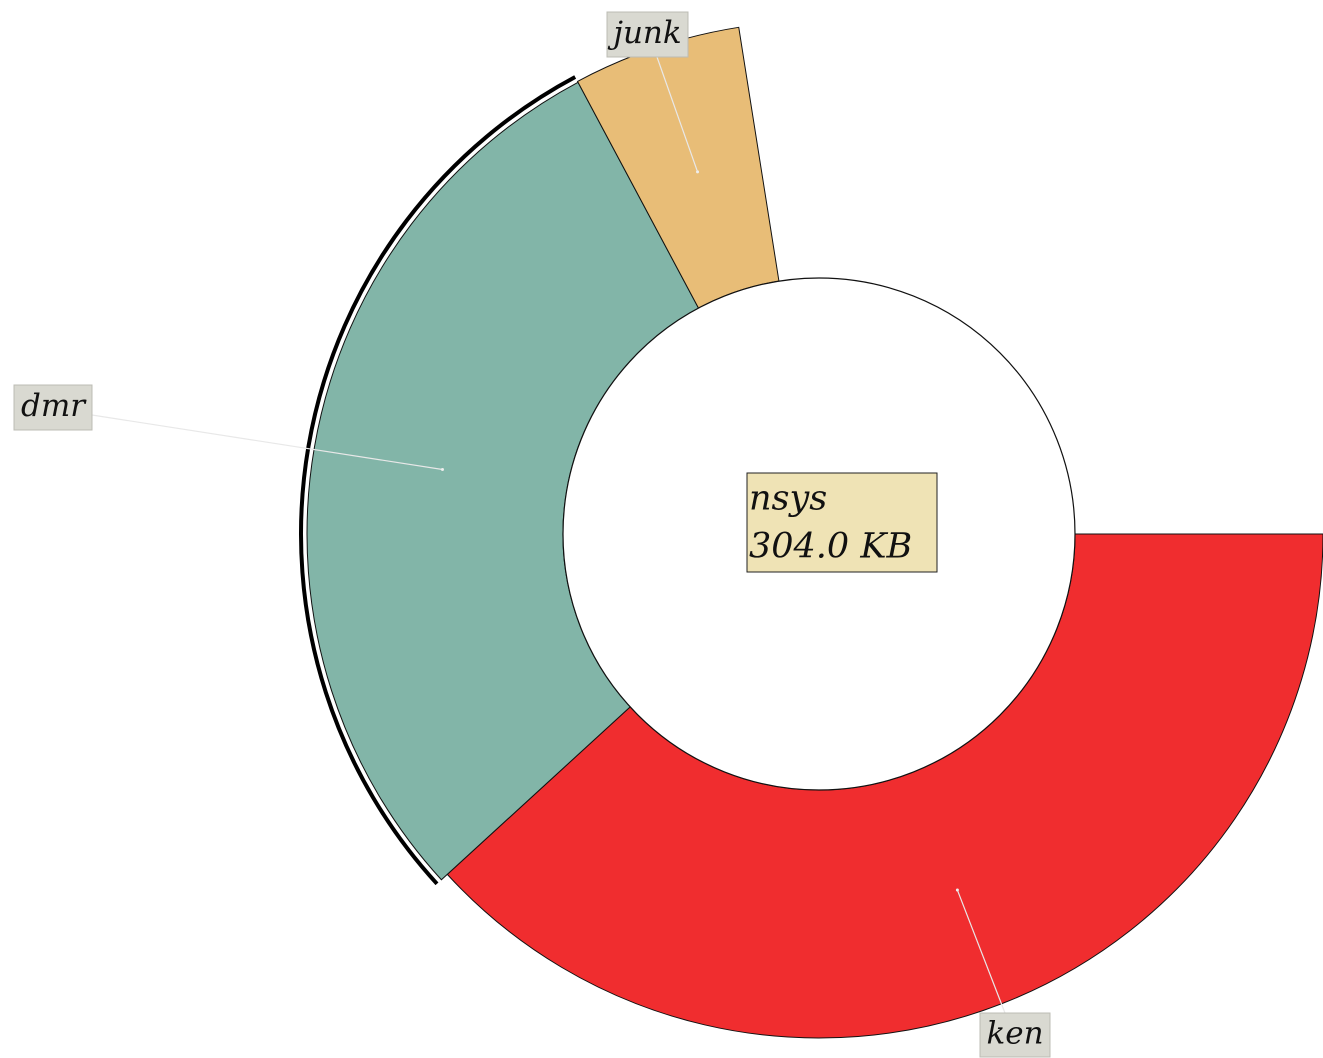 The height and width of the screenshot is (1058, 1323). Describe the element at coordinates (788, 499) in the screenshot. I see `folder-name: nsys` at that location.